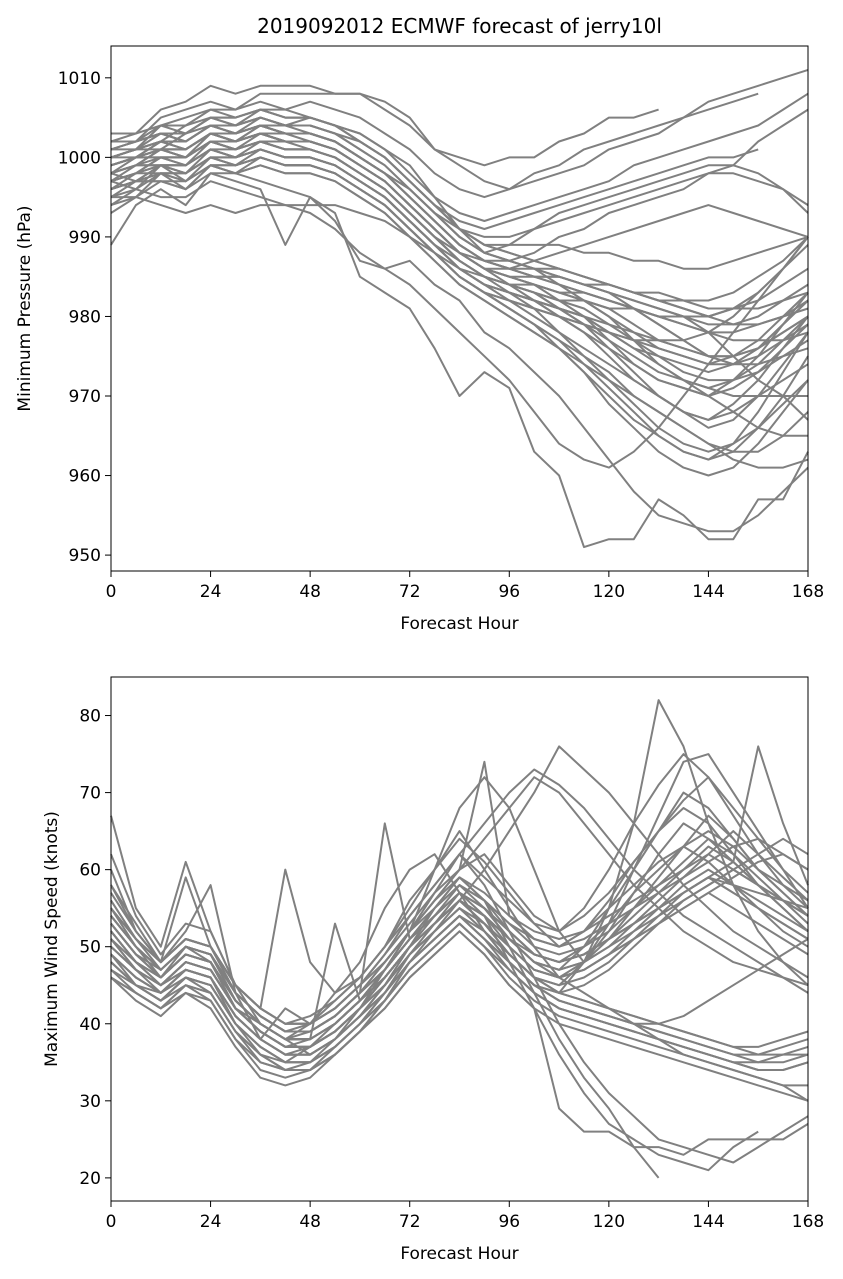 This screenshot has height=1279, width=843. Describe the element at coordinates (609, 592) in the screenshot. I see `pressure-x-tick-label: 120` at that location.